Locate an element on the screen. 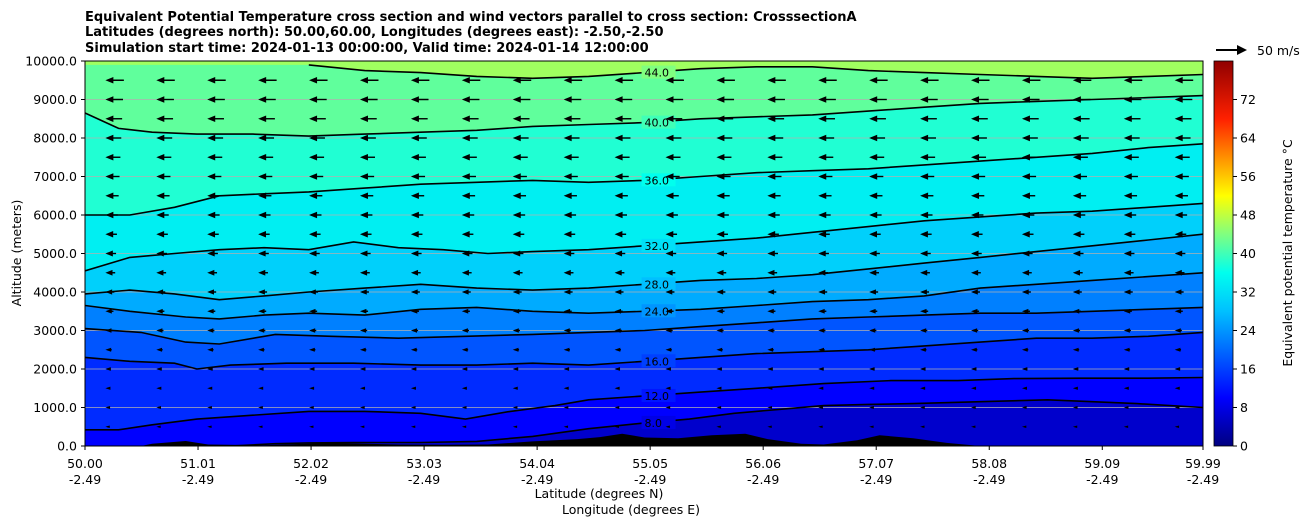 Image resolution: width=1308 pixels, height=526 pixels. x-tick-label: 57.07 is located at coordinates (876, 463).